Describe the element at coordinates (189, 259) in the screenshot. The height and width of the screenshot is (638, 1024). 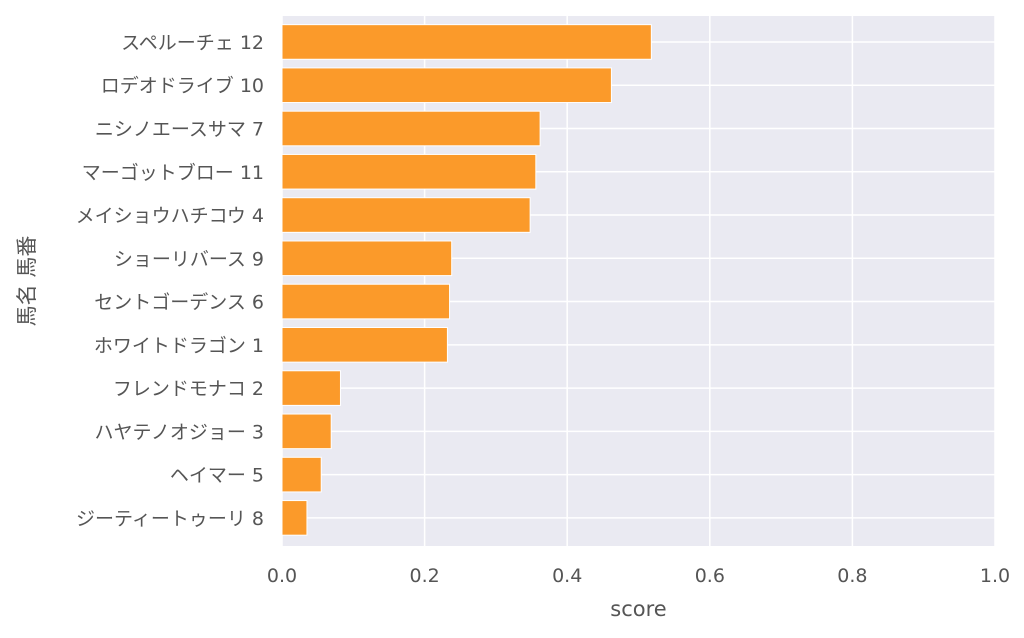
I see `y-tick-label: ショーリバース 9` at that location.